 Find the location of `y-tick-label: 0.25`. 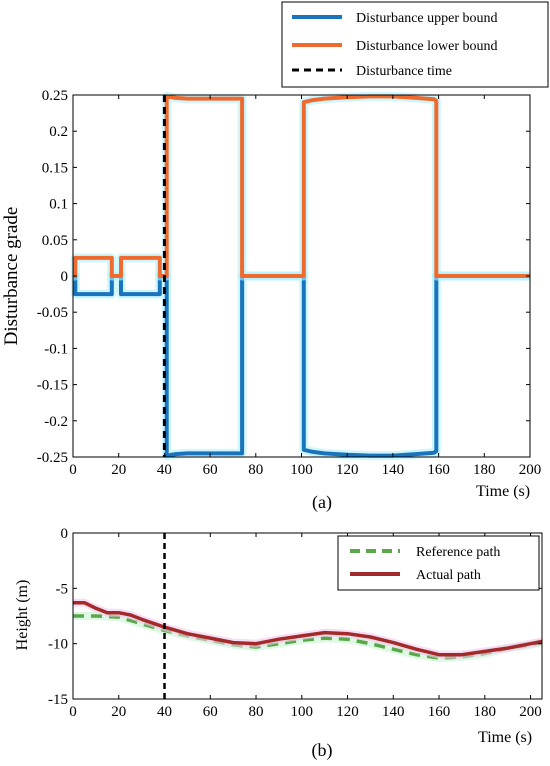

y-tick-label: 0.25 is located at coordinates (55, 96).